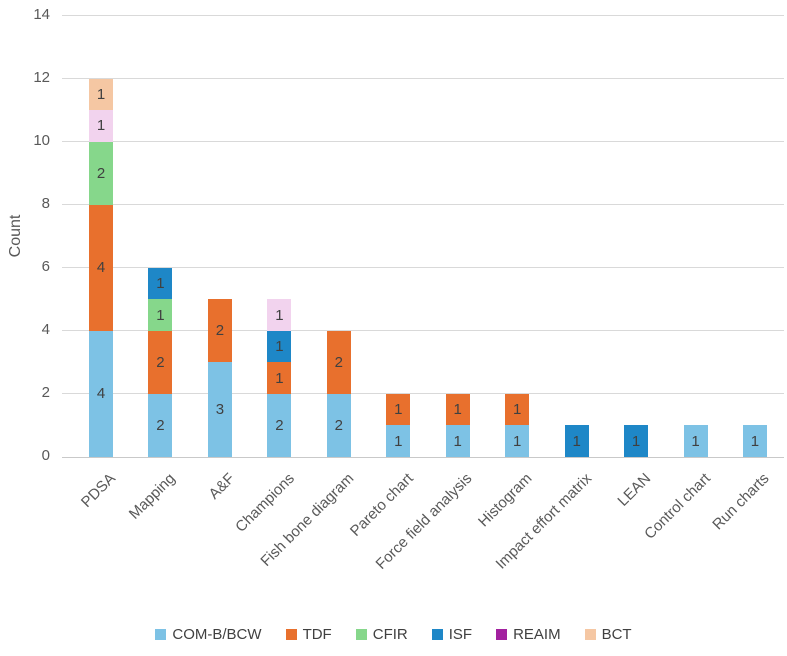 The width and height of the screenshot is (787, 656). Describe the element at coordinates (505, 500) in the screenshot. I see `category-label: Histogram` at that location.